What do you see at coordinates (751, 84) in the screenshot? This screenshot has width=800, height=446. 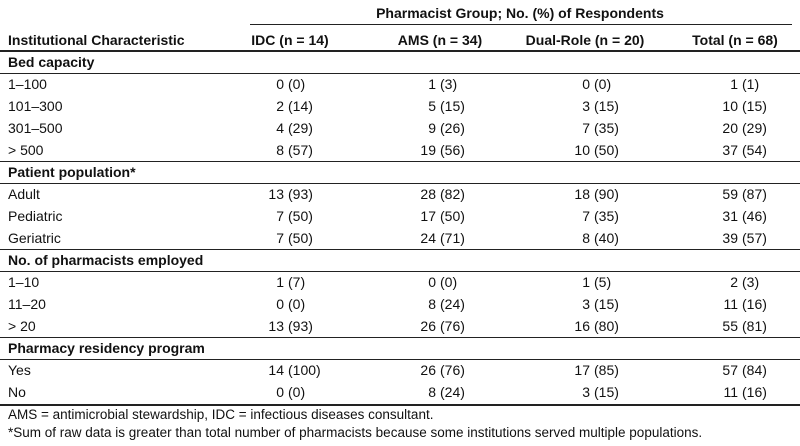 I see `percent: (1)` at bounding box center [751, 84].